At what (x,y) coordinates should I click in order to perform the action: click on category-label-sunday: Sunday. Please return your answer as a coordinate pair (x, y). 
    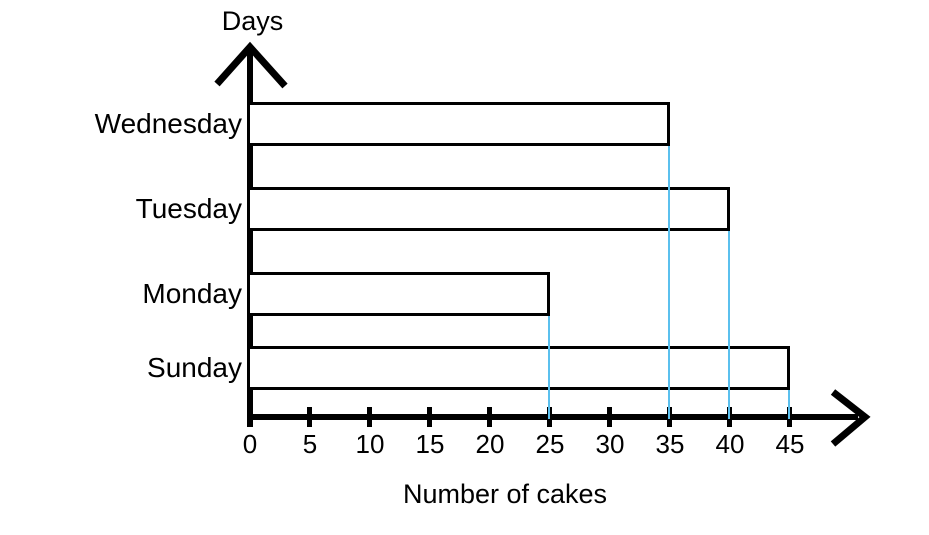
    Looking at the image, I should click on (194, 367).